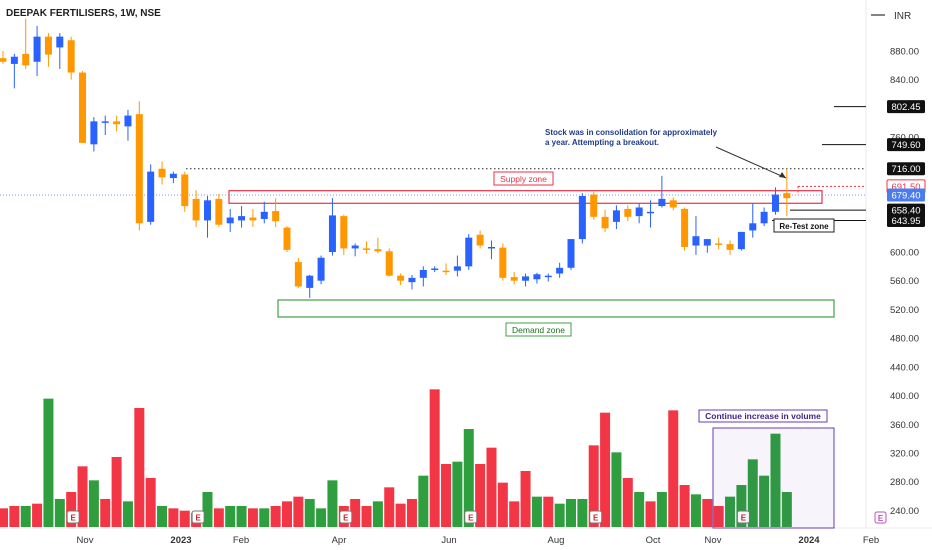 The height and width of the screenshot is (550, 932). What do you see at coordinates (905, 196) in the screenshot?
I see `price-label: 679.40` at bounding box center [905, 196].